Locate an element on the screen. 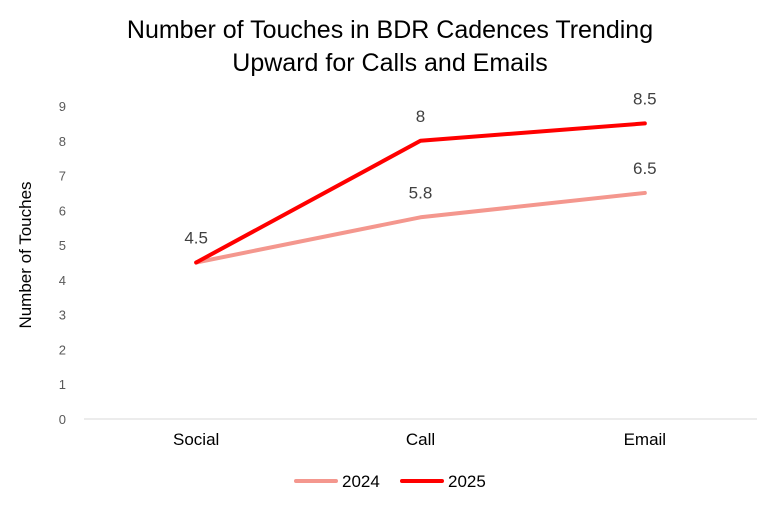 The height and width of the screenshot is (510, 780). legend: 2024 2025 is located at coordinates (390, 481).